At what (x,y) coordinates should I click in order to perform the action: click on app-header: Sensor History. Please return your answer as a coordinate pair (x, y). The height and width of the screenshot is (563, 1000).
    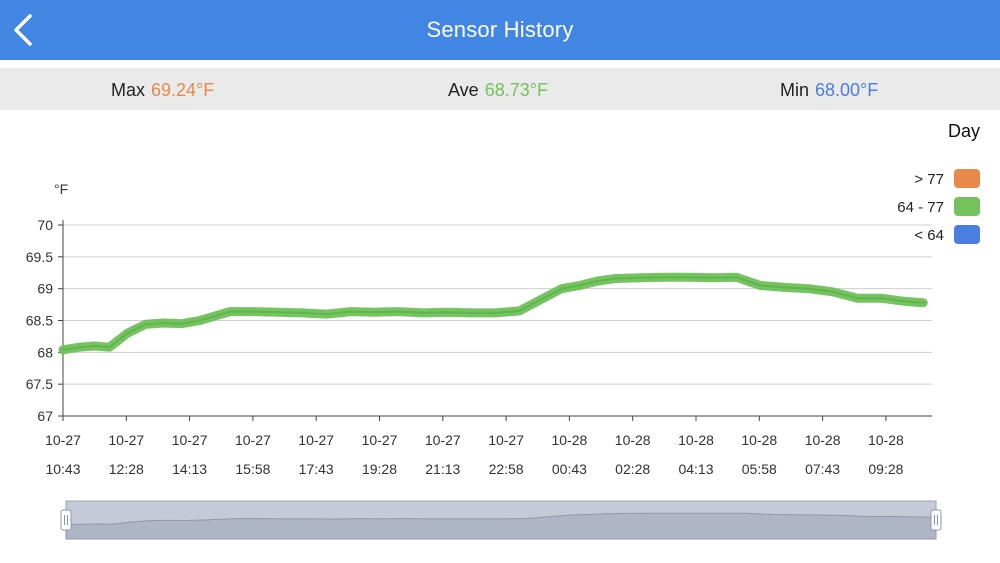
    Looking at the image, I should click on (500, 30).